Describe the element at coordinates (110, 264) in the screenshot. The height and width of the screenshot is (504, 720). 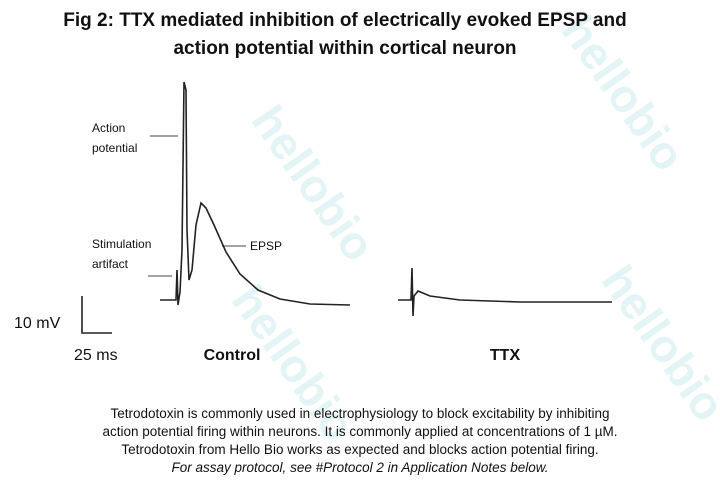
I see `label: artifact` at that location.